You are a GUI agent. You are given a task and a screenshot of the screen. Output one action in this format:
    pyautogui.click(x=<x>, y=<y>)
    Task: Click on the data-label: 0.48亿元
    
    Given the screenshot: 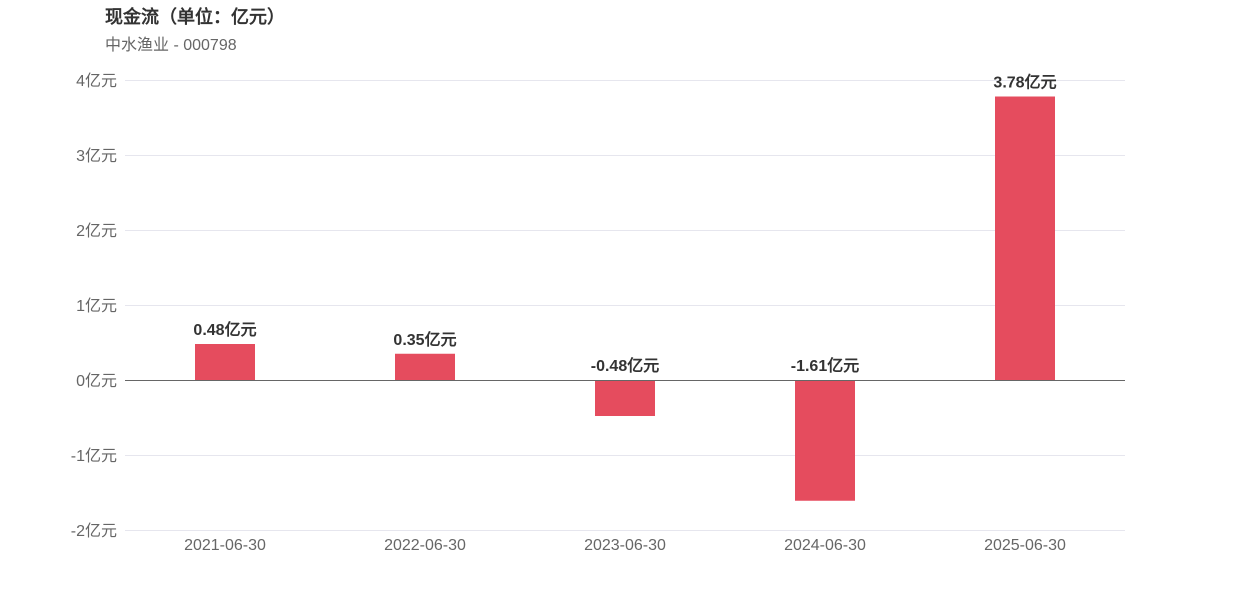 What is the action you would take?
    pyautogui.click(x=224, y=329)
    